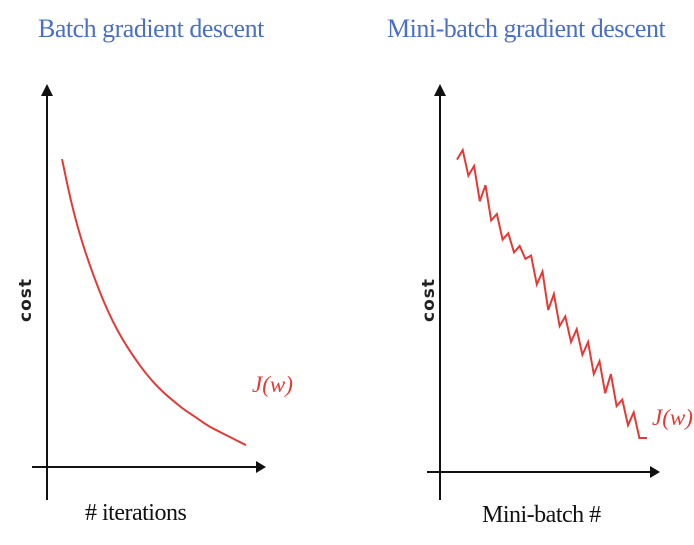 Image resolution: width=694 pixels, height=545 pixels. I want to click on x-axis-label: Mini-batch #, so click(541, 515).